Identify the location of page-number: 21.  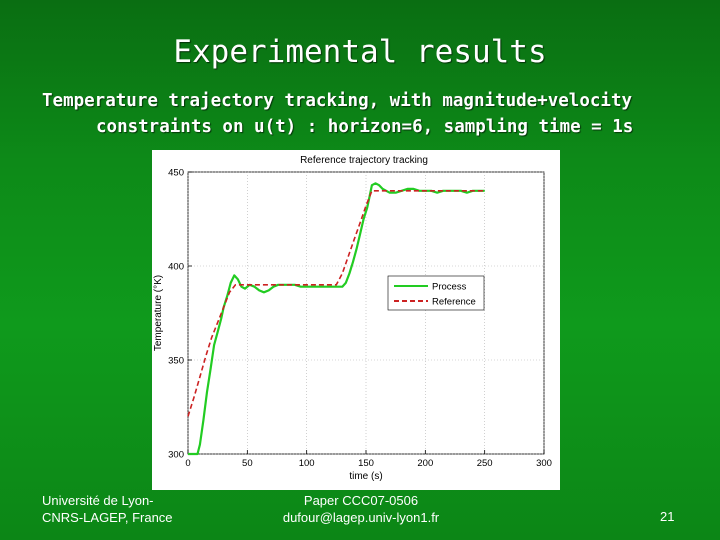
(667, 516).